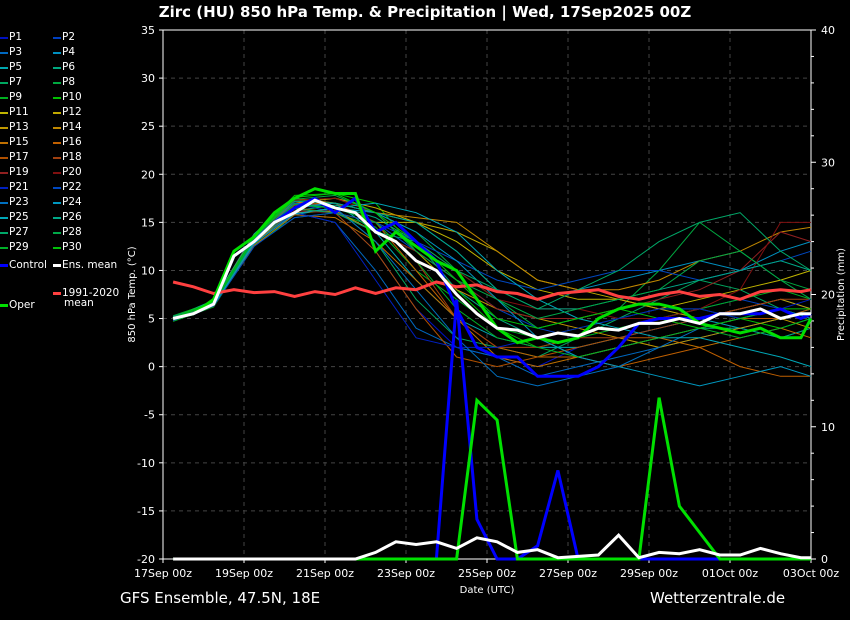 This screenshot has height=620, width=850. I want to click on legend-item-p28: P28, so click(67, 232).